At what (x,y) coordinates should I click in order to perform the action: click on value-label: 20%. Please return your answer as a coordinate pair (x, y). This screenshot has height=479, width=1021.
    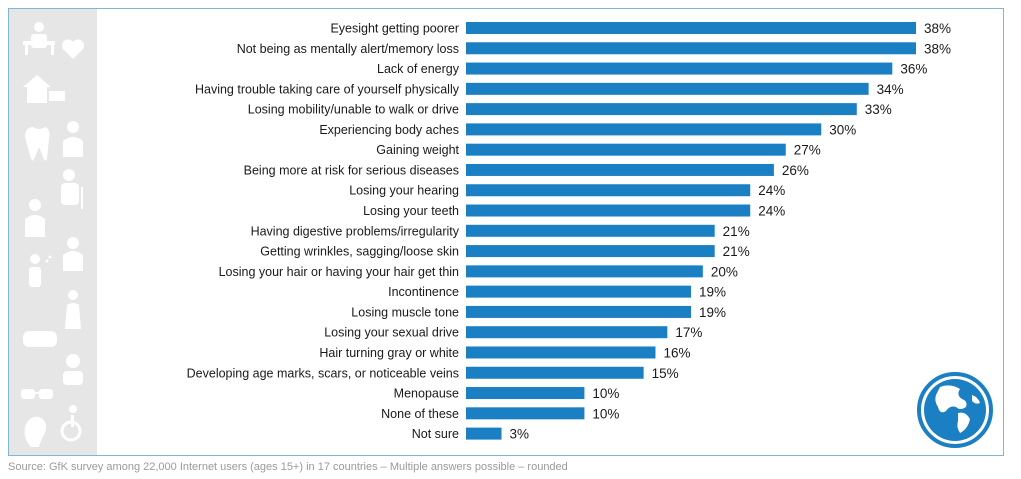
    Looking at the image, I should click on (724, 271).